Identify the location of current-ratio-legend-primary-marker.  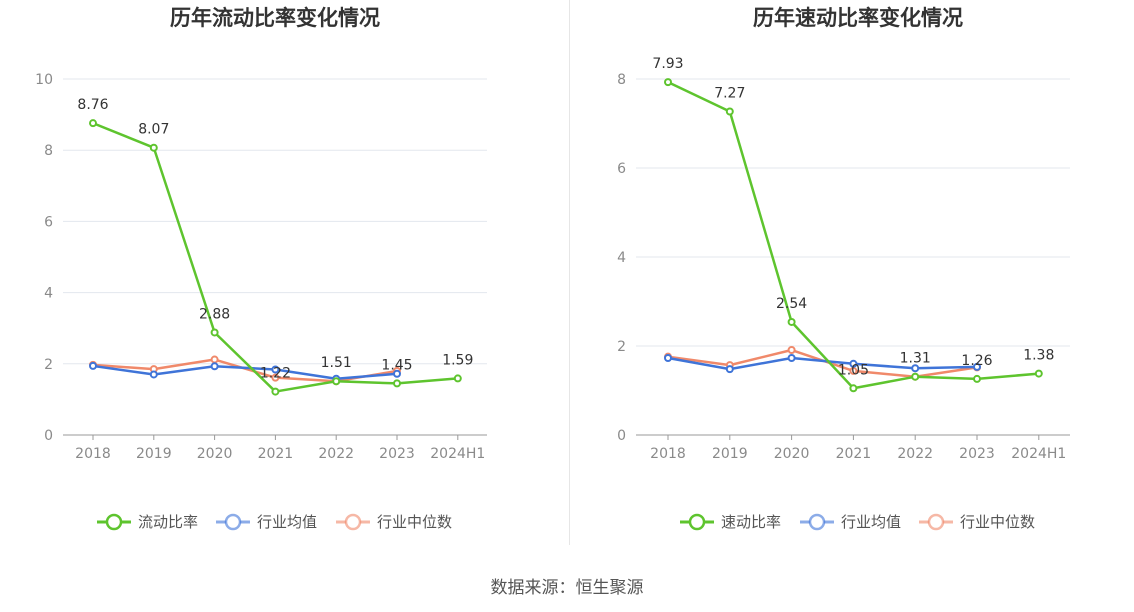
(114, 522).